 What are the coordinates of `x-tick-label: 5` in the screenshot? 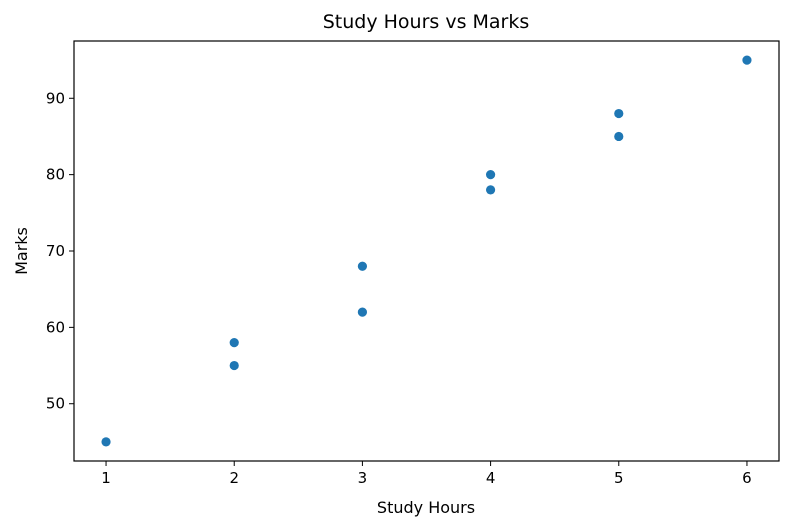 It's located at (619, 478).